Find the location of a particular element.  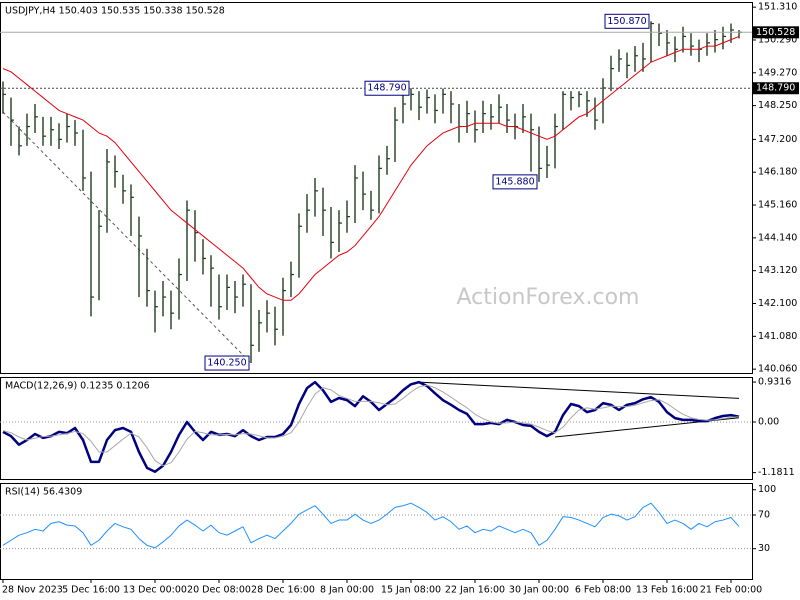

last-price-box is located at coordinates (776, 32).